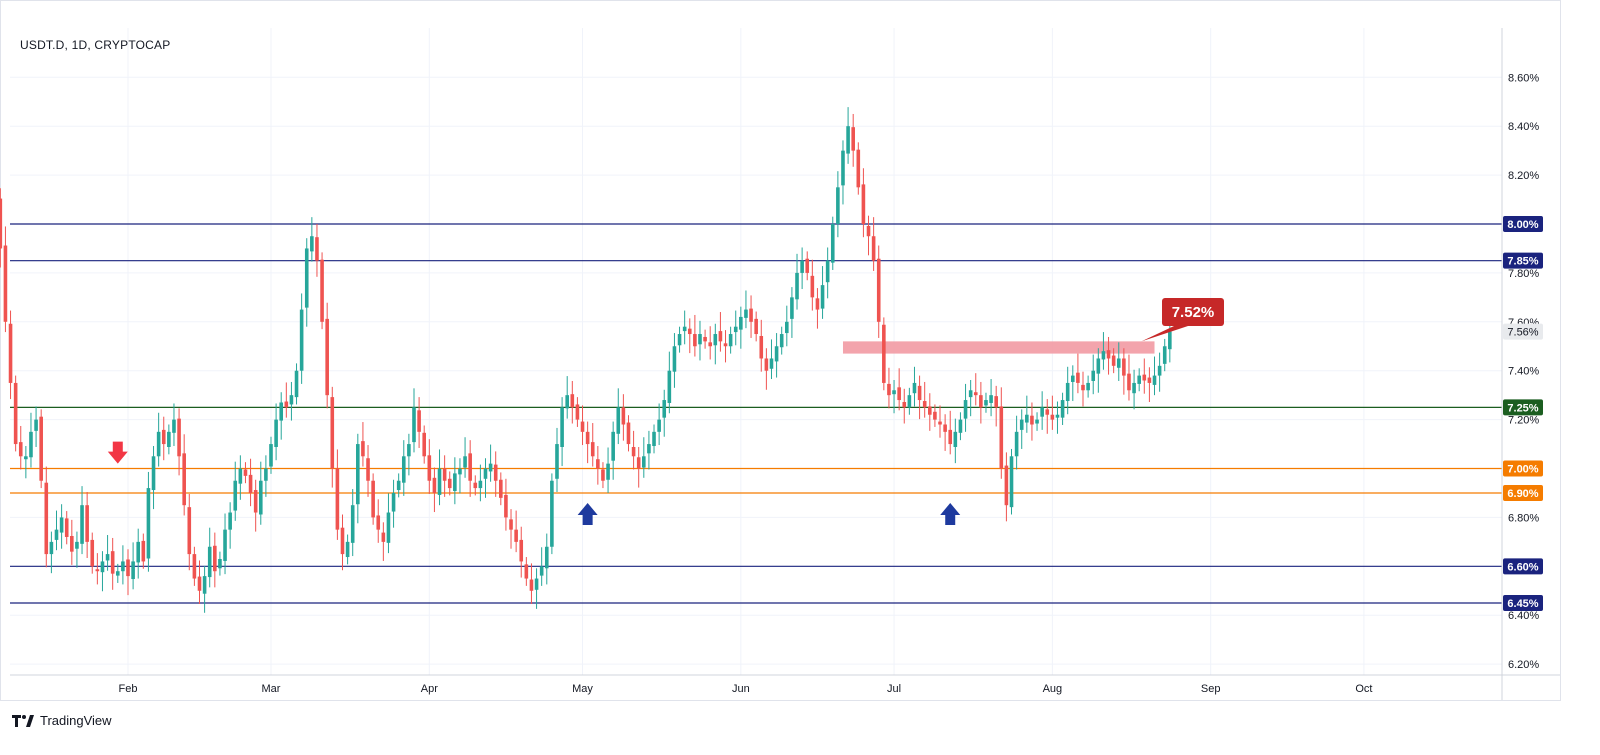  What do you see at coordinates (1522, 494) in the screenshot?
I see `level-badge-label: 6.90%` at bounding box center [1522, 494].